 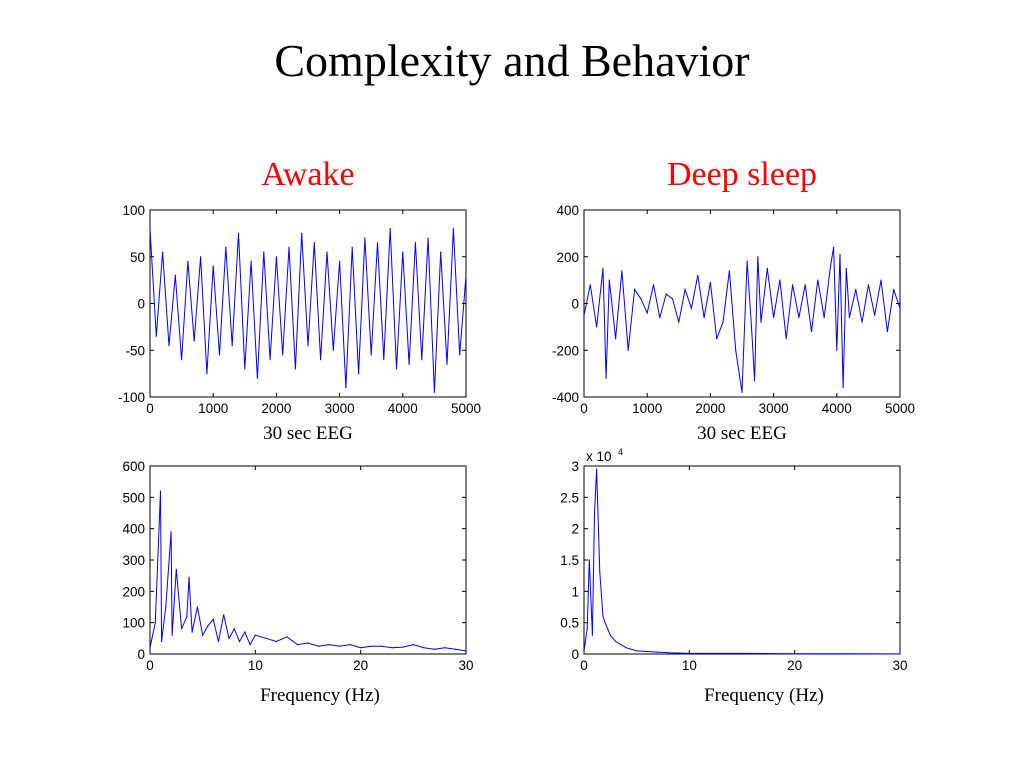 I want to click on deep-sleep-spectrum-y-tick-label: 2.5, so click(x=569, y=497).